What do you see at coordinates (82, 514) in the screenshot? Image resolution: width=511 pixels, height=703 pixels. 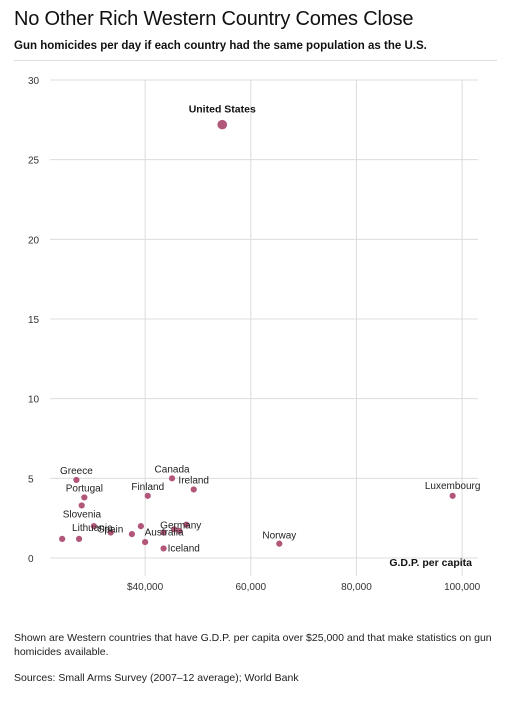 I see `point-label: Slovenia` at bounding box center [82, 514].